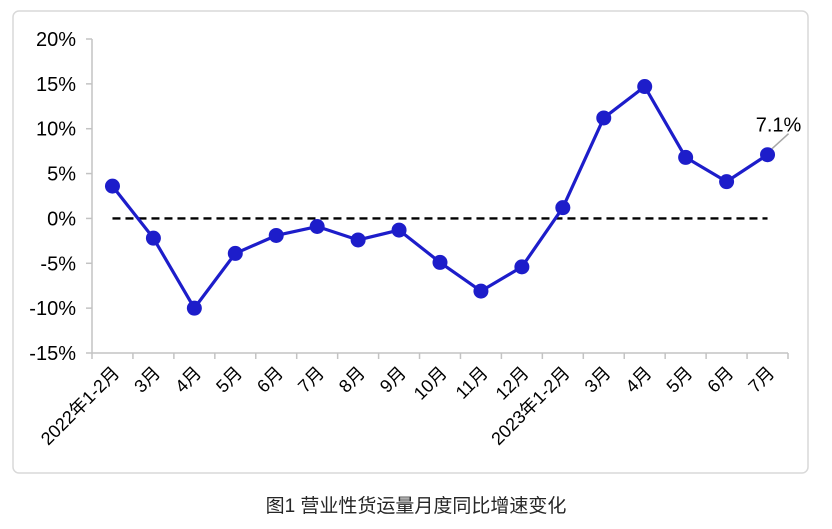 The width and height of the screenshot is (832, 529). I want to click on x-tick-label: 8月, so click(352, 380).